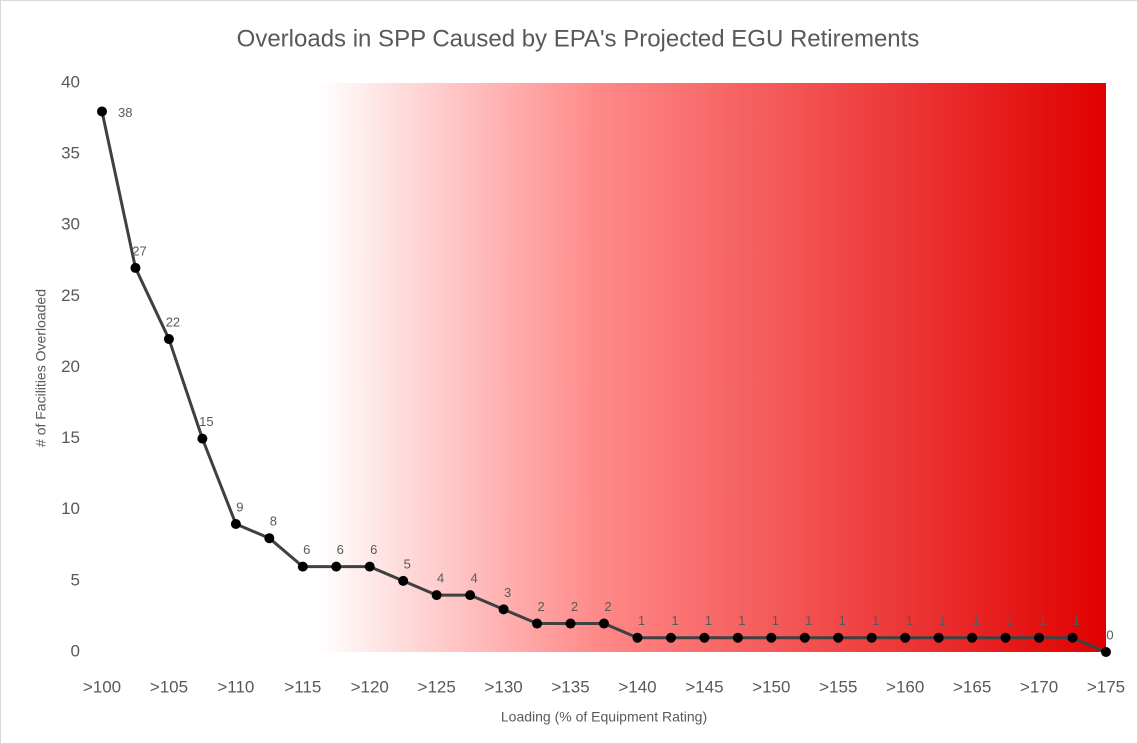 This screenshot has height=744, width=1138. I want to click on x-tick-label: >105, so click(169, 686).